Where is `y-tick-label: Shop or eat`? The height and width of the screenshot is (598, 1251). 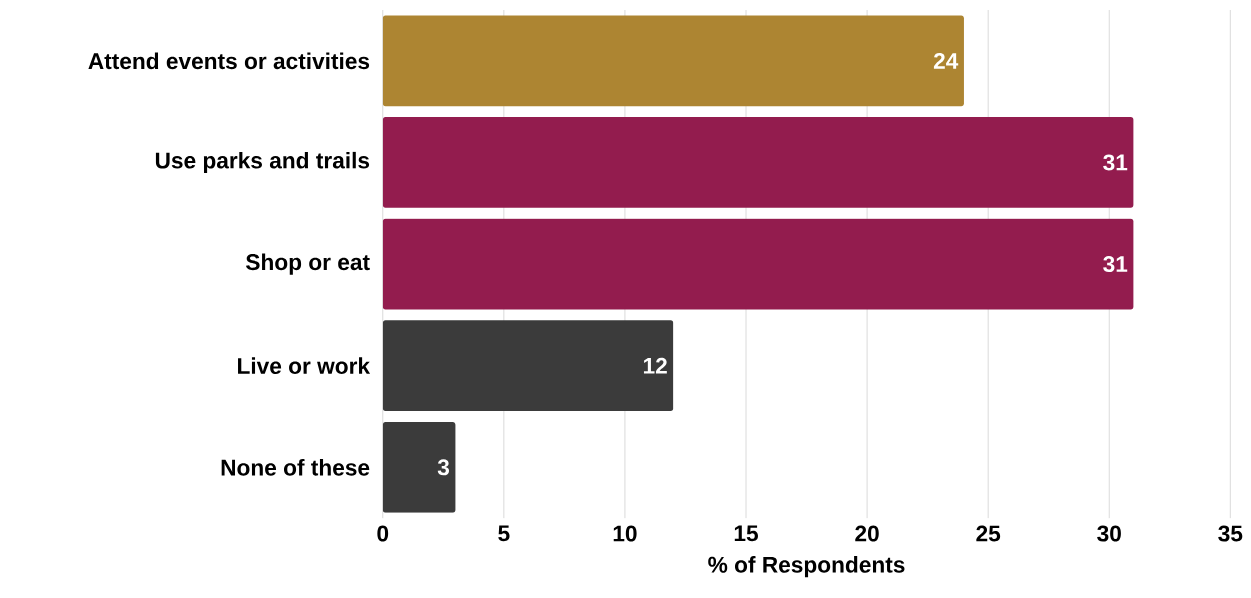
y-tick-label: Shop or eat is located at coordinates (308, 264).